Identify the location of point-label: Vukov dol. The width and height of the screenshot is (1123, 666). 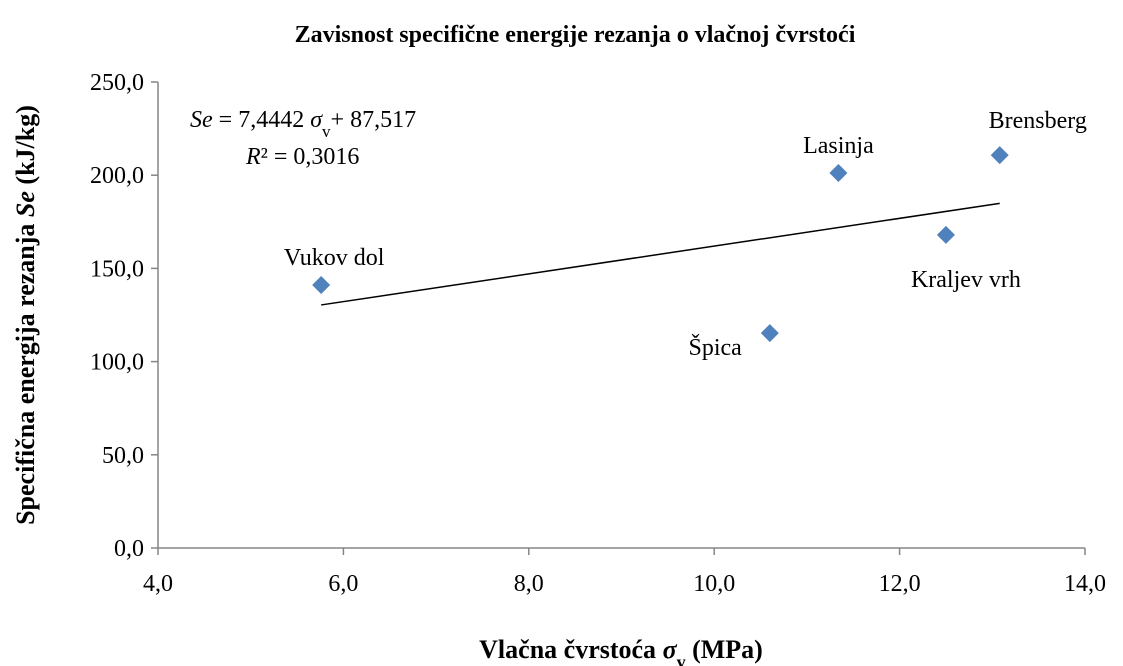
(334, 258).